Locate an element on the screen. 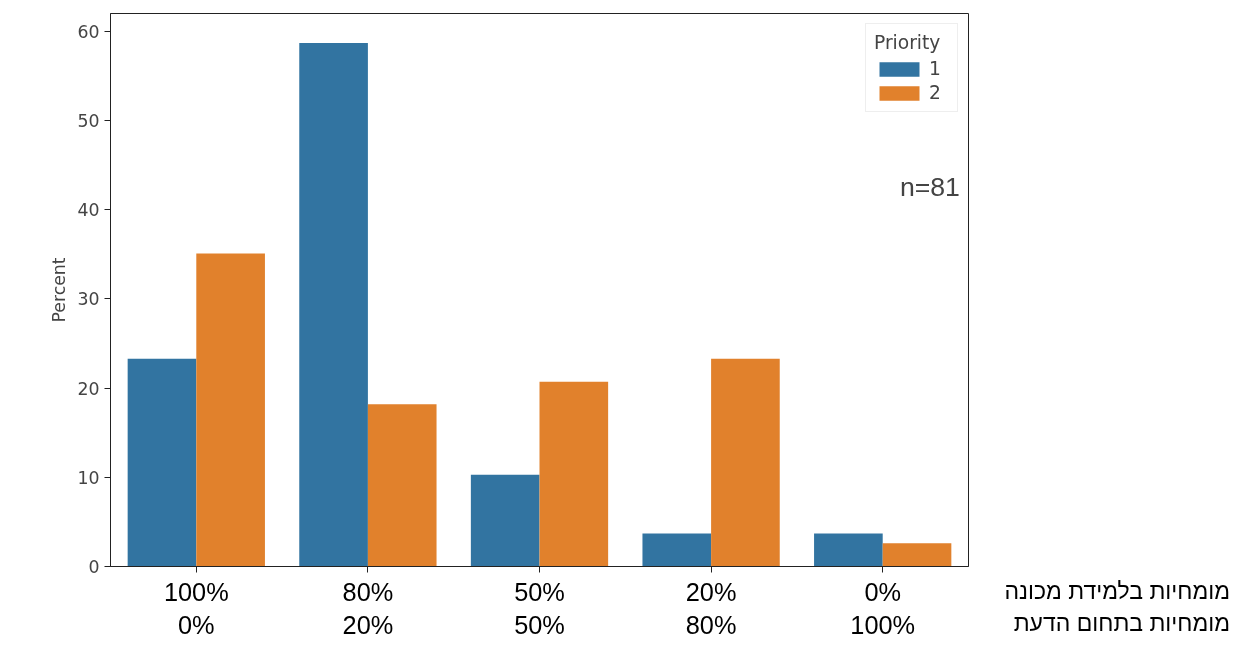 This screenshot has height=646, width=1233. y-tick-label: 20 is located at coordinates (88, 388).